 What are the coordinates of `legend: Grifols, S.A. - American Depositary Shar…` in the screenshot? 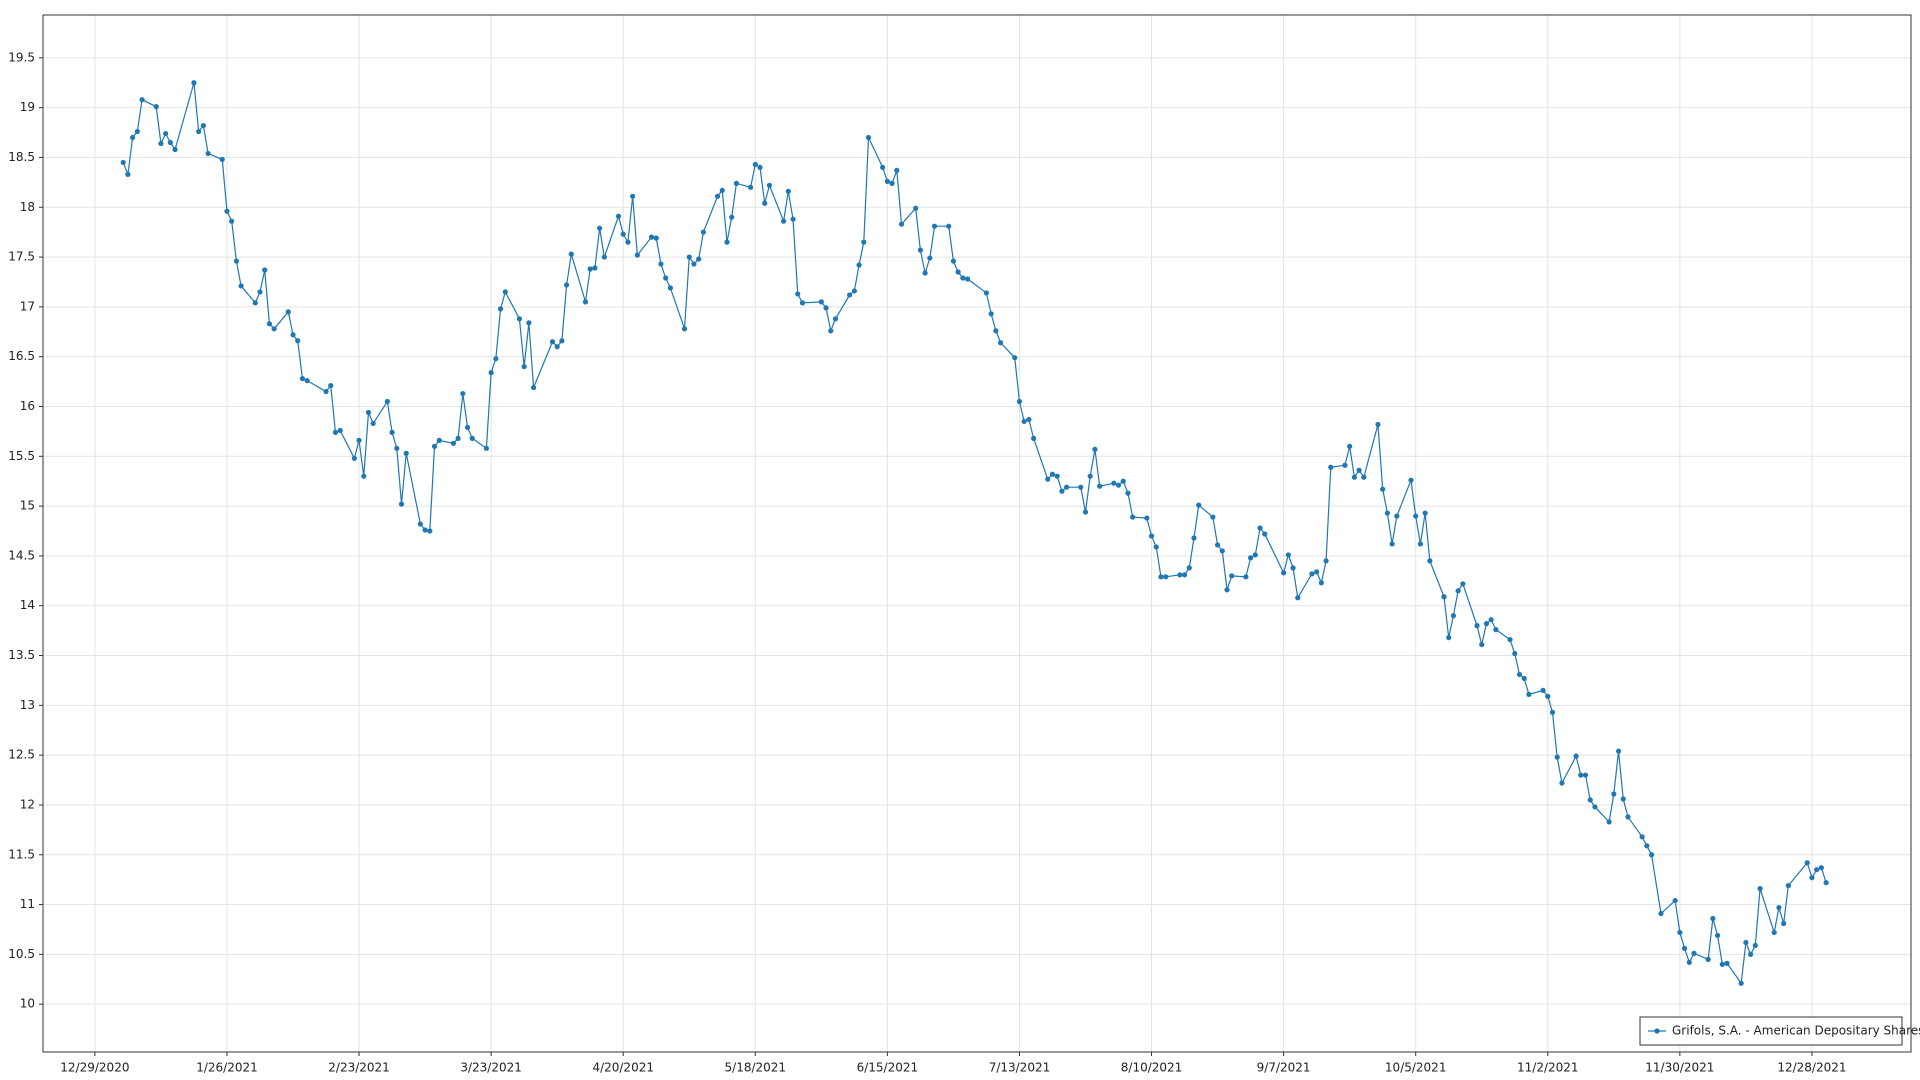 It's located at (1779, 1031).